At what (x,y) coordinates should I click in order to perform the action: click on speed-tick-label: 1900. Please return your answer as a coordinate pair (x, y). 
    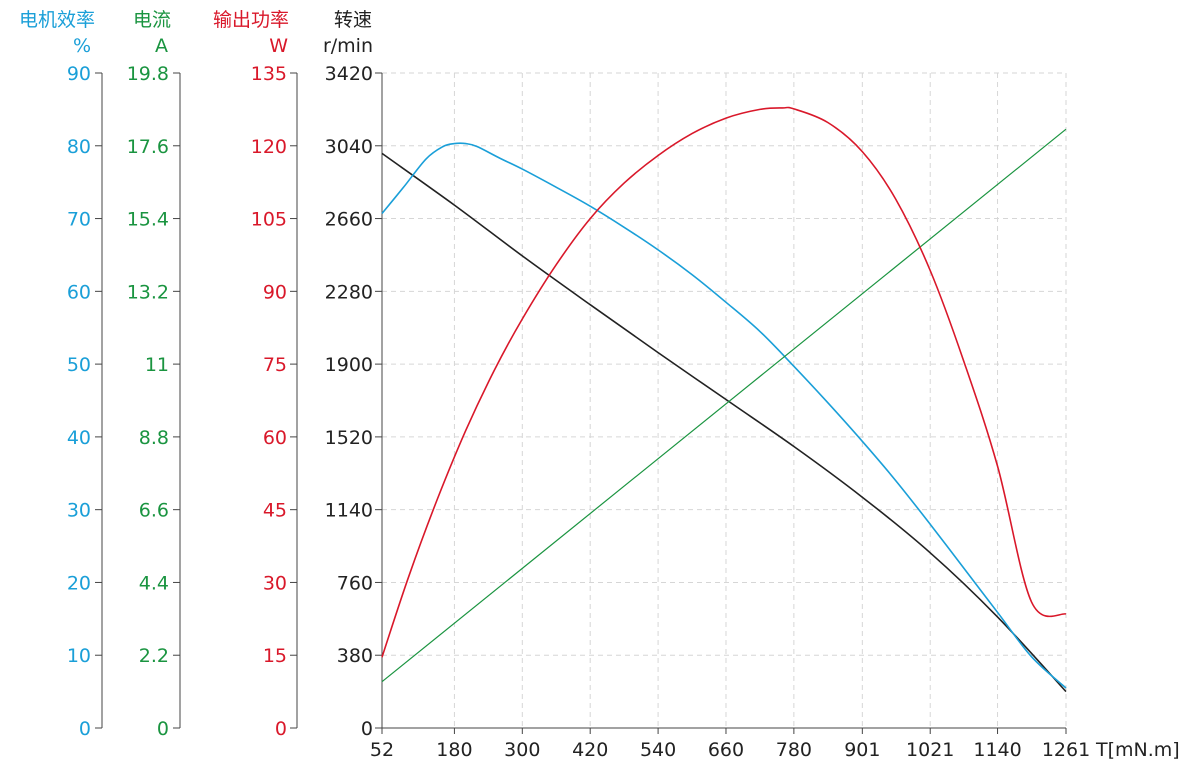
    Looking at the image, I should click on (349, 365).